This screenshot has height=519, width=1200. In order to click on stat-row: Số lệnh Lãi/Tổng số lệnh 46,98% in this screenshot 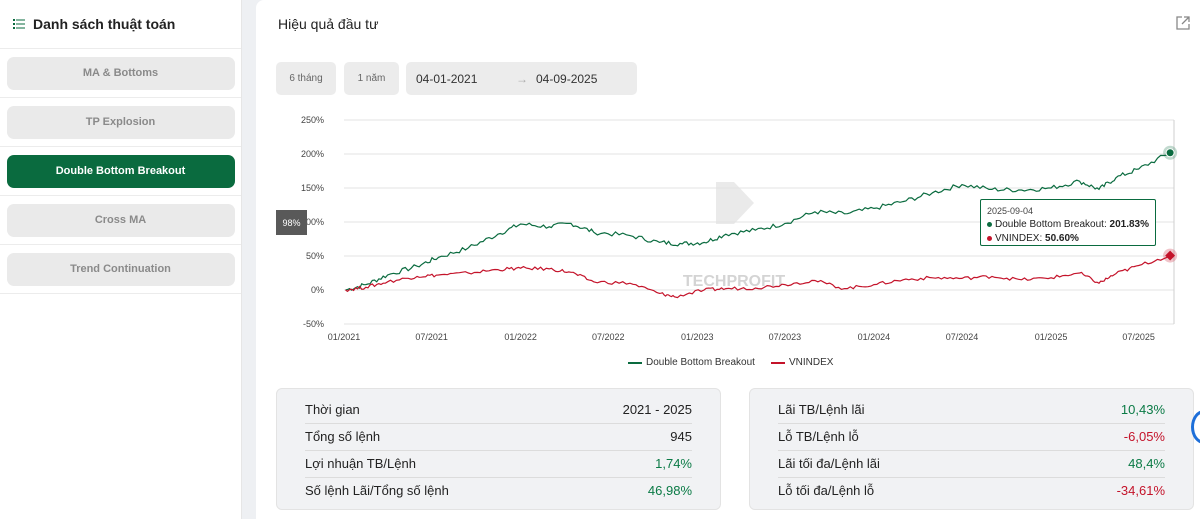, I will do `click(498, 490)`.